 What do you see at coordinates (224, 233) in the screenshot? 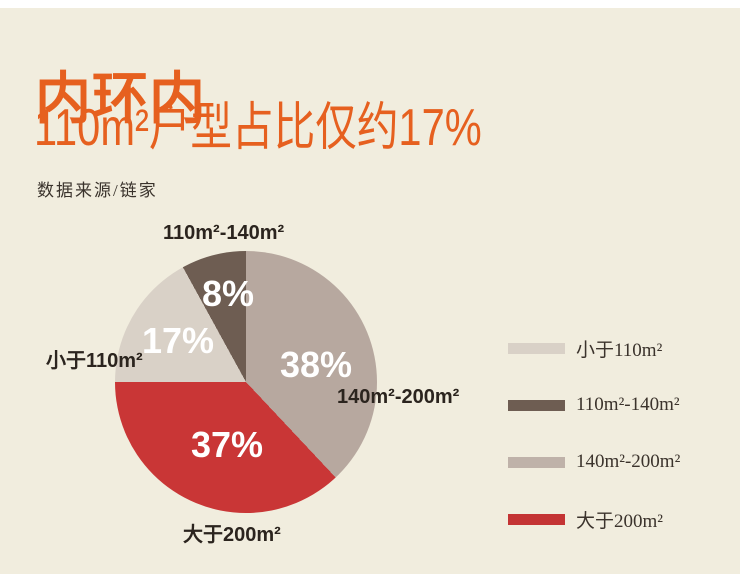
I see `pie-slice-label-110-140: 110m²-140m²` at bounding box center [224, 233].